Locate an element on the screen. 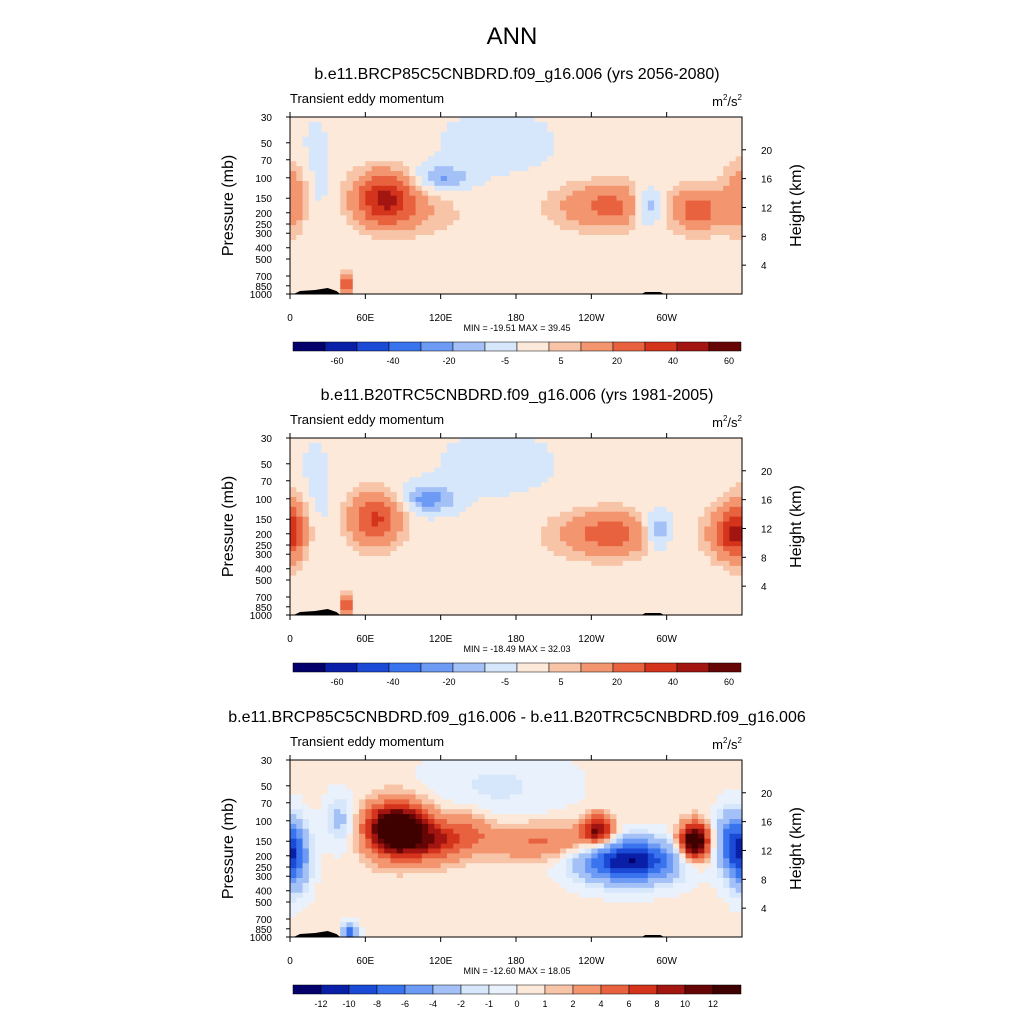 The height and width of the screenshot is (1024, 1024). colorbar-label: 5 is located at coordinates (560, 361).